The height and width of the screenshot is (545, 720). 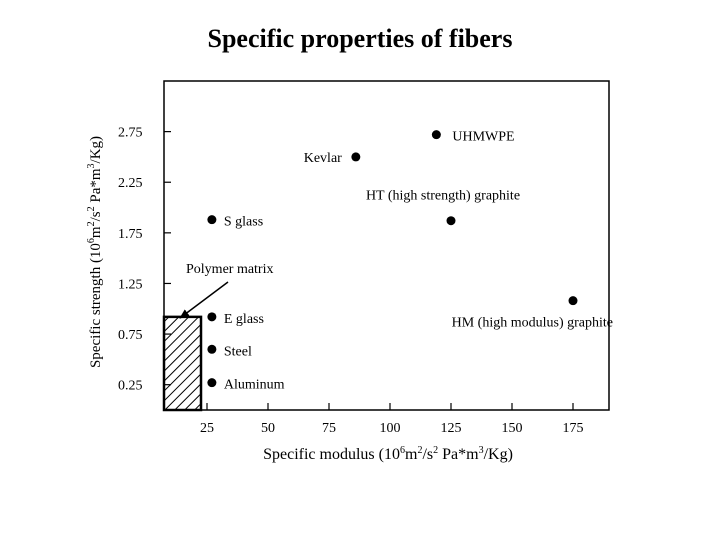 What do you see at coordinates (483, 137) in the screenshot?
I see `point-label-uhmwpe: UHMWPE` at bounding box center [483, 137].